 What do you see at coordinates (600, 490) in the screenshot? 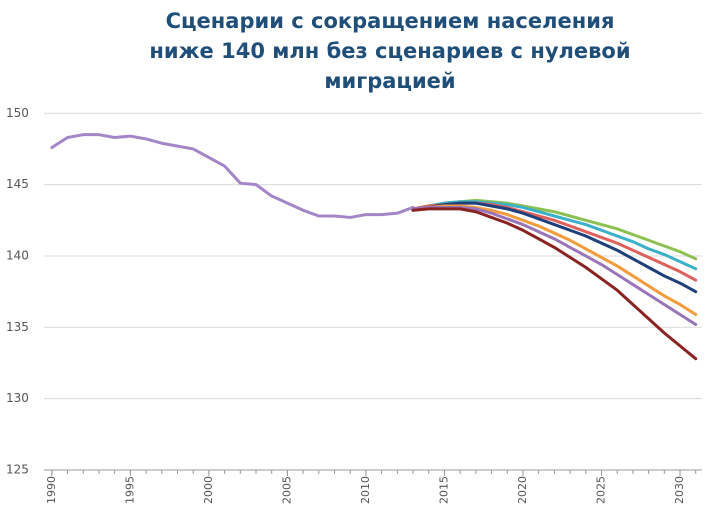
I see `x-tick-label: 2025` at bounding box center [600, 490].